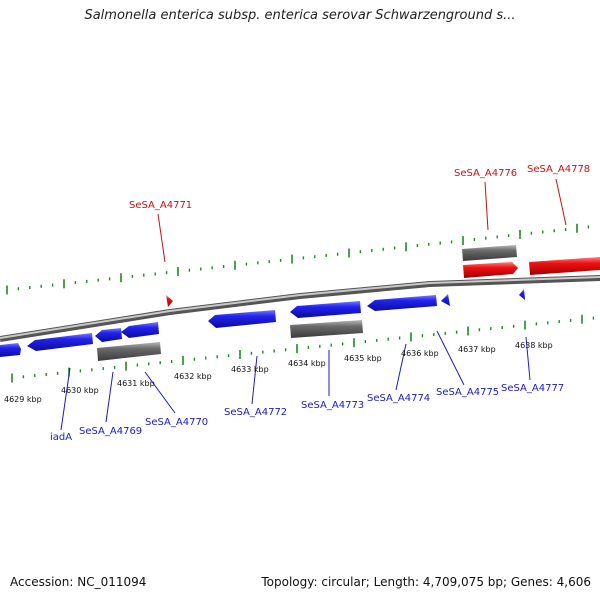 The image size is (600, 600). Describe the element at coordinates (80, 390) in the screenshot. I see `tick-label-4630: 4630 kbp` at that location.